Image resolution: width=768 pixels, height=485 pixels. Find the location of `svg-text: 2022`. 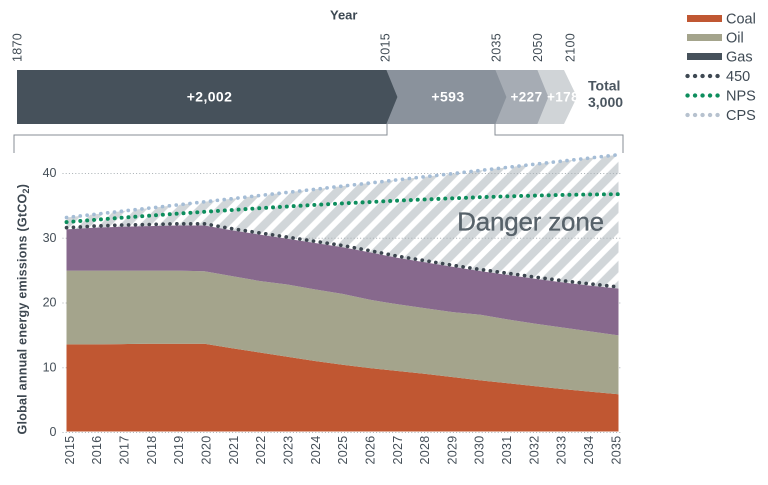

svg-text: 2022 is located at coordinates (261, 449).